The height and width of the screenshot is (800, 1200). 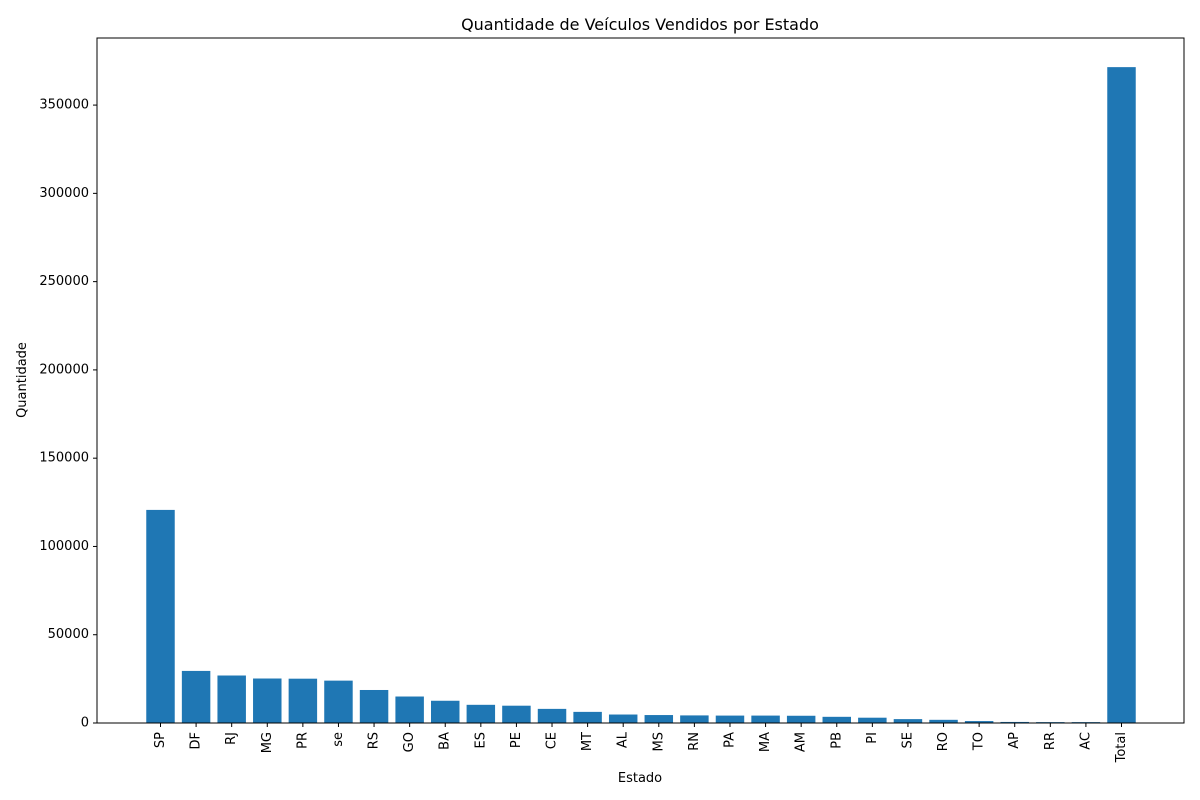 What do you see at coordinates (979, 741) in the screenshot?
I see `x-tick-label: TO` at bounding box center [979, 741].